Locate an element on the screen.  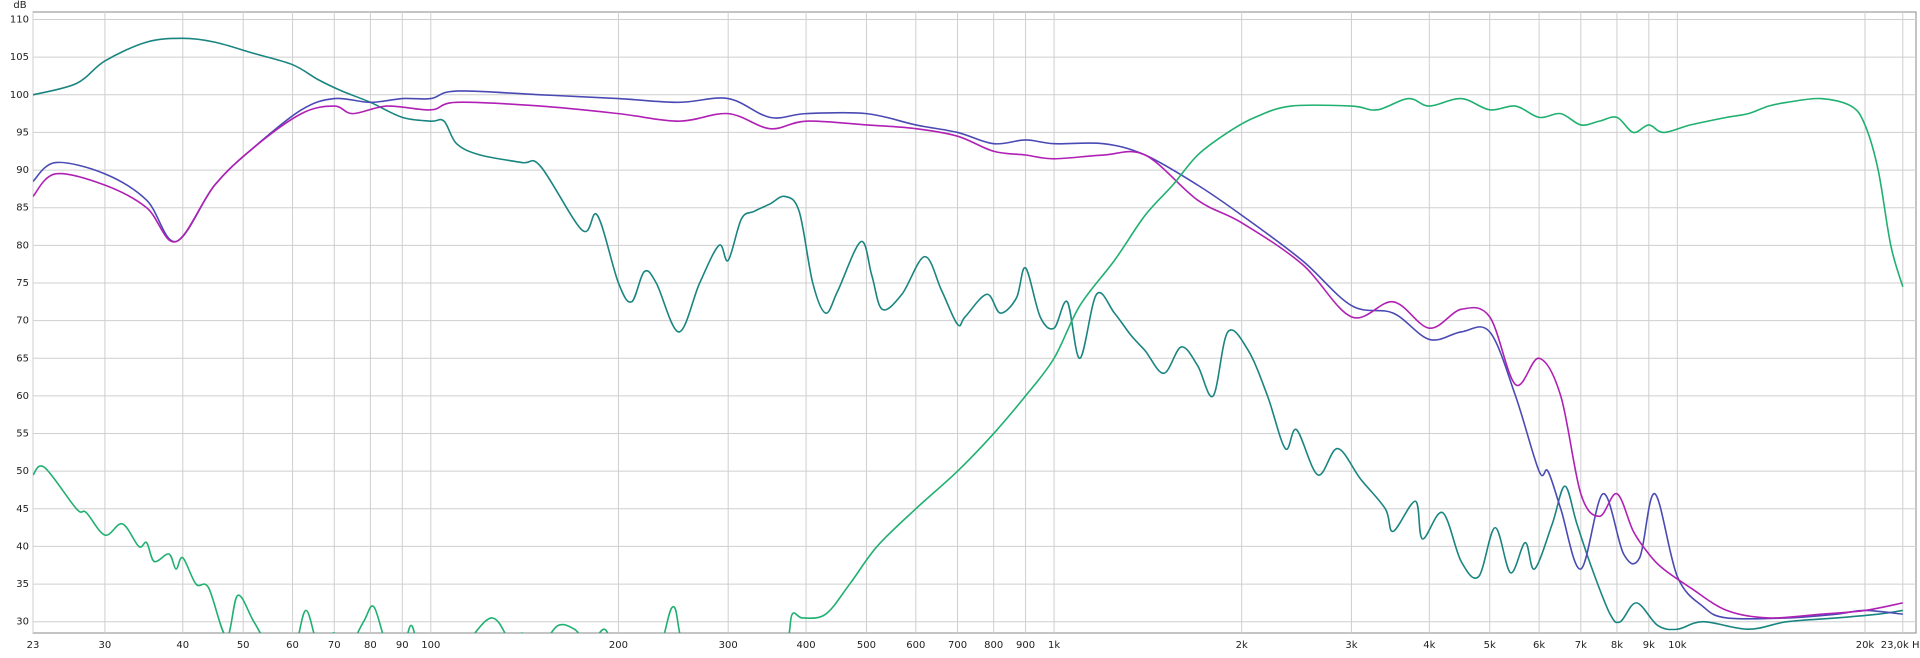
y-tick-label: 60 is located at coordinates (22, 396).